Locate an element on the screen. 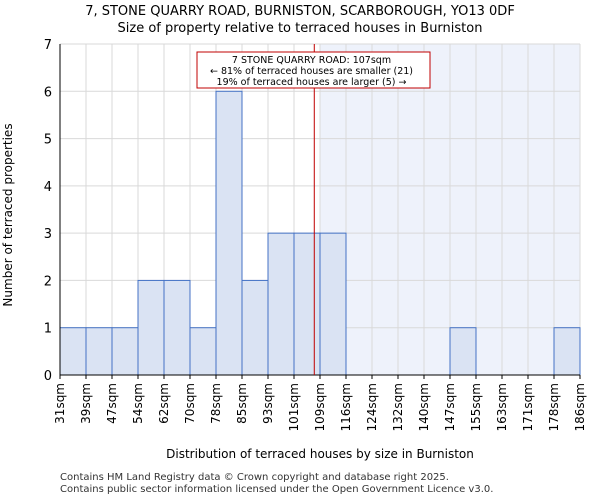 The width and height of the screenshot is (600, 500). annotation-box is located at coordinates (313, 70).